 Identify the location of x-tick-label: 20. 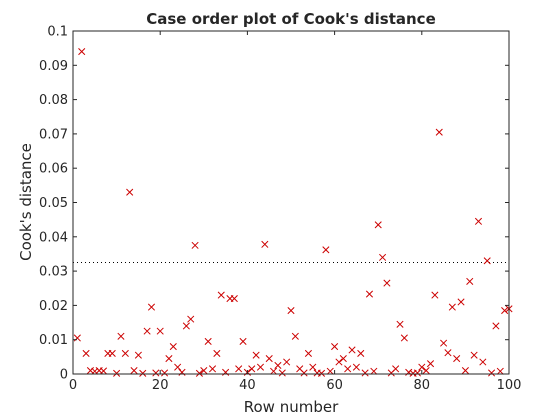
(160, 385).